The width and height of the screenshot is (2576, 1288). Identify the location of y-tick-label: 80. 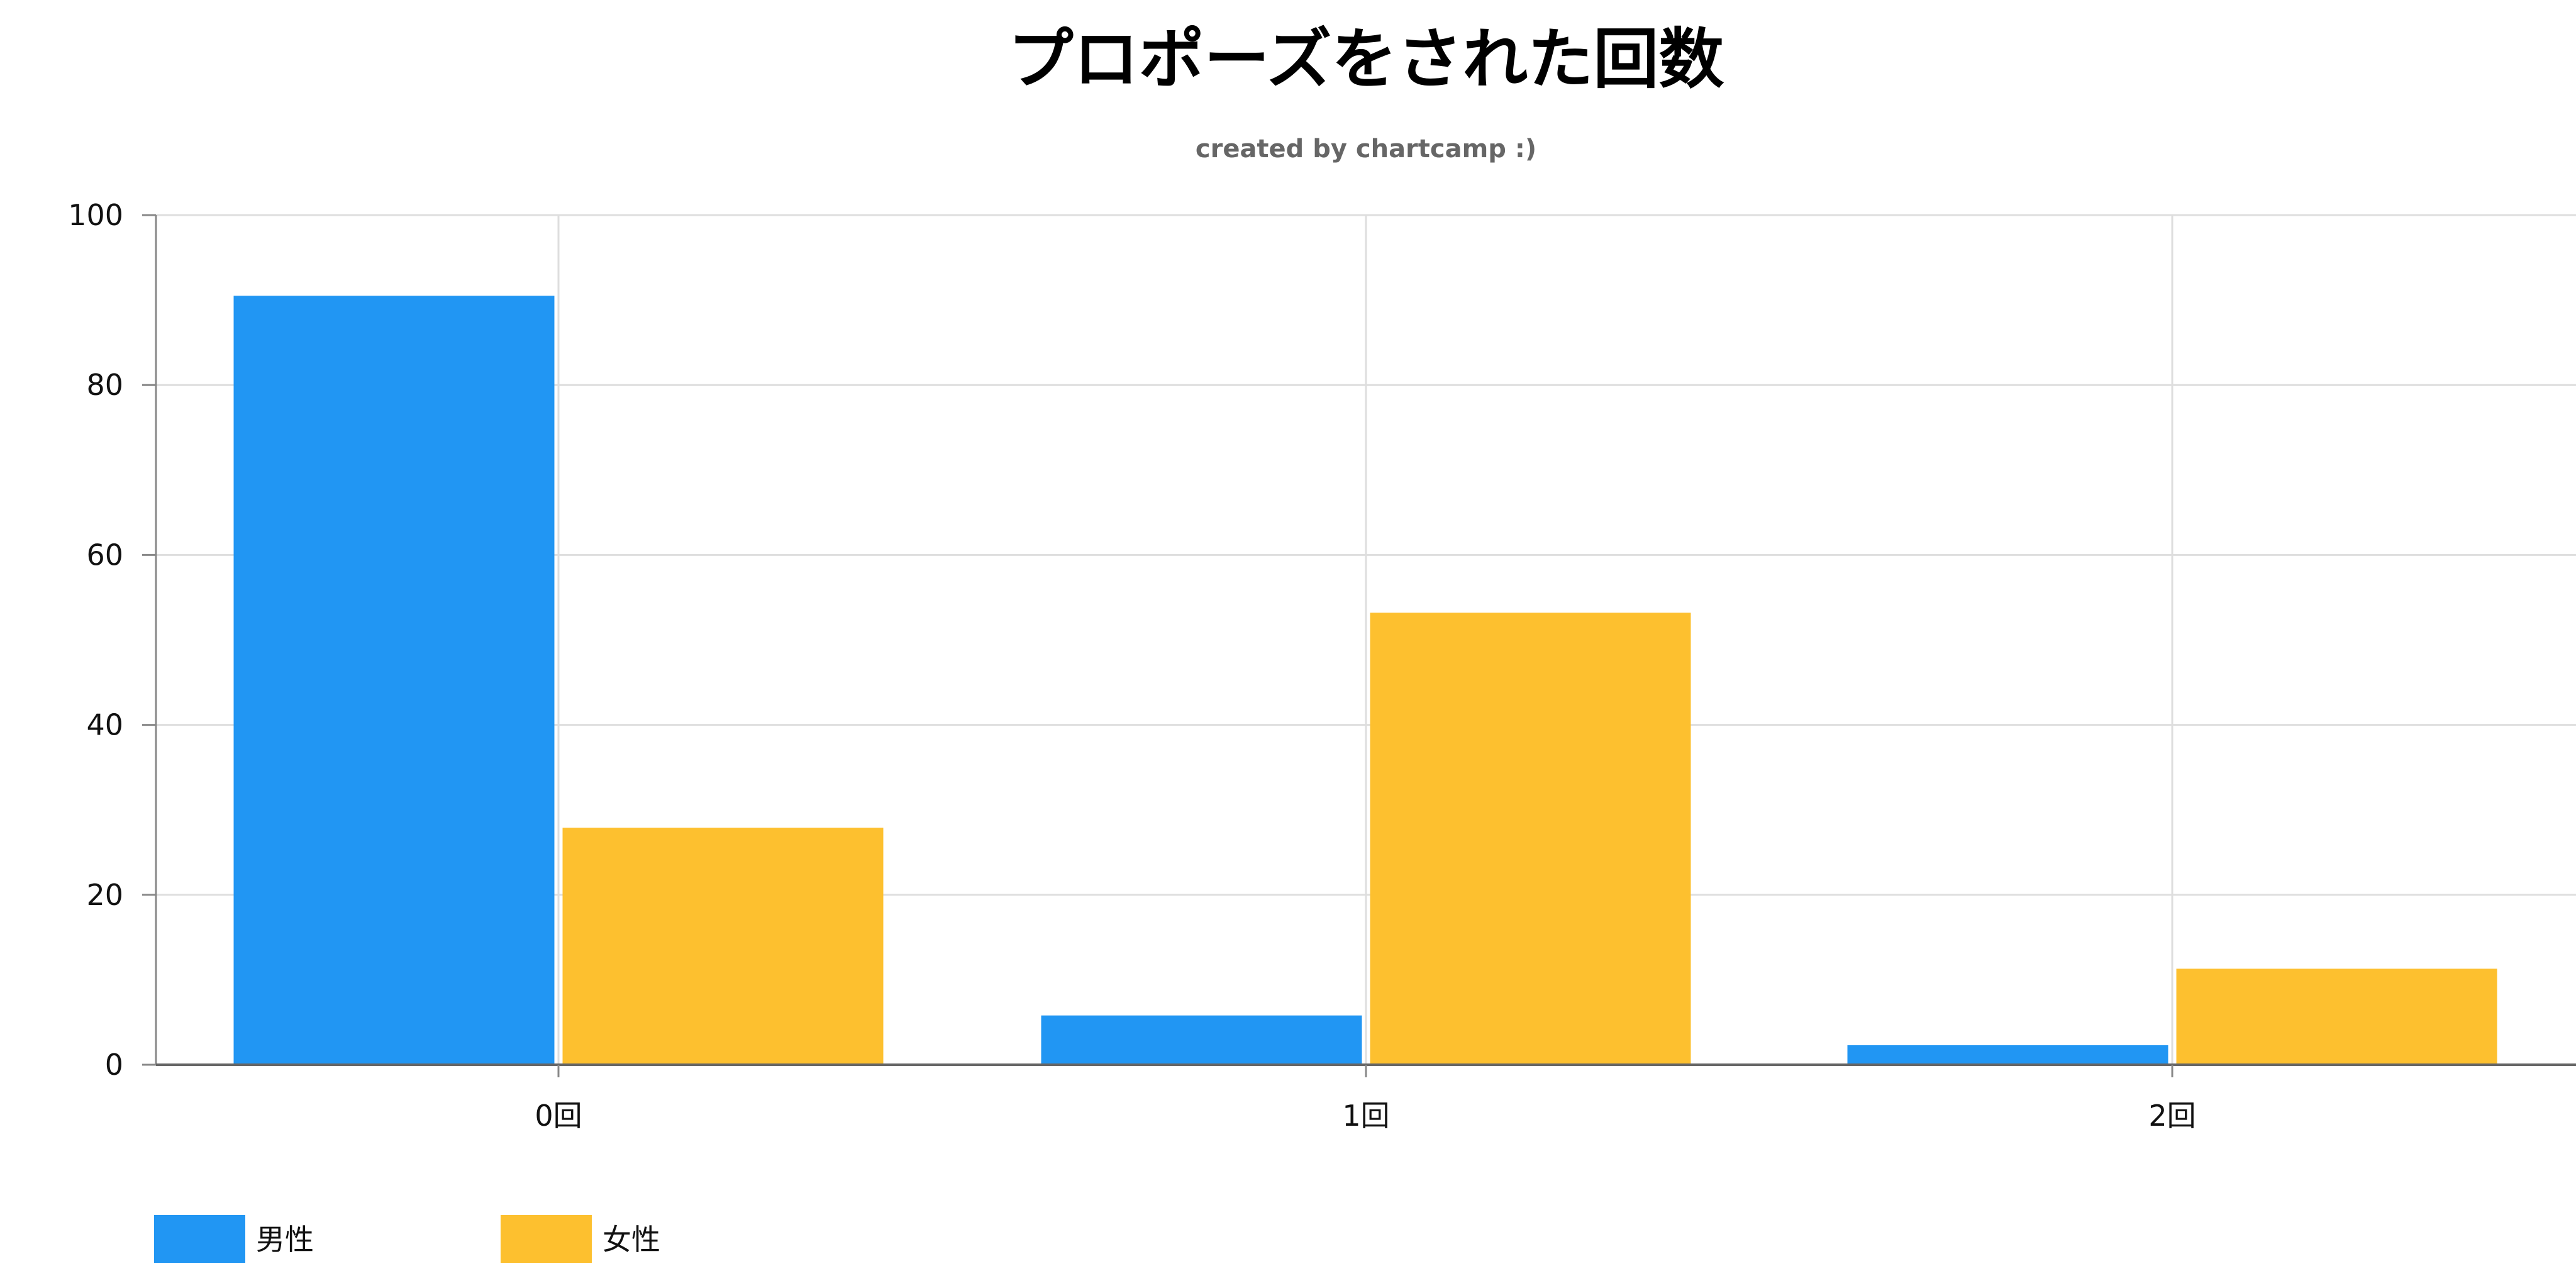
(104, 385).